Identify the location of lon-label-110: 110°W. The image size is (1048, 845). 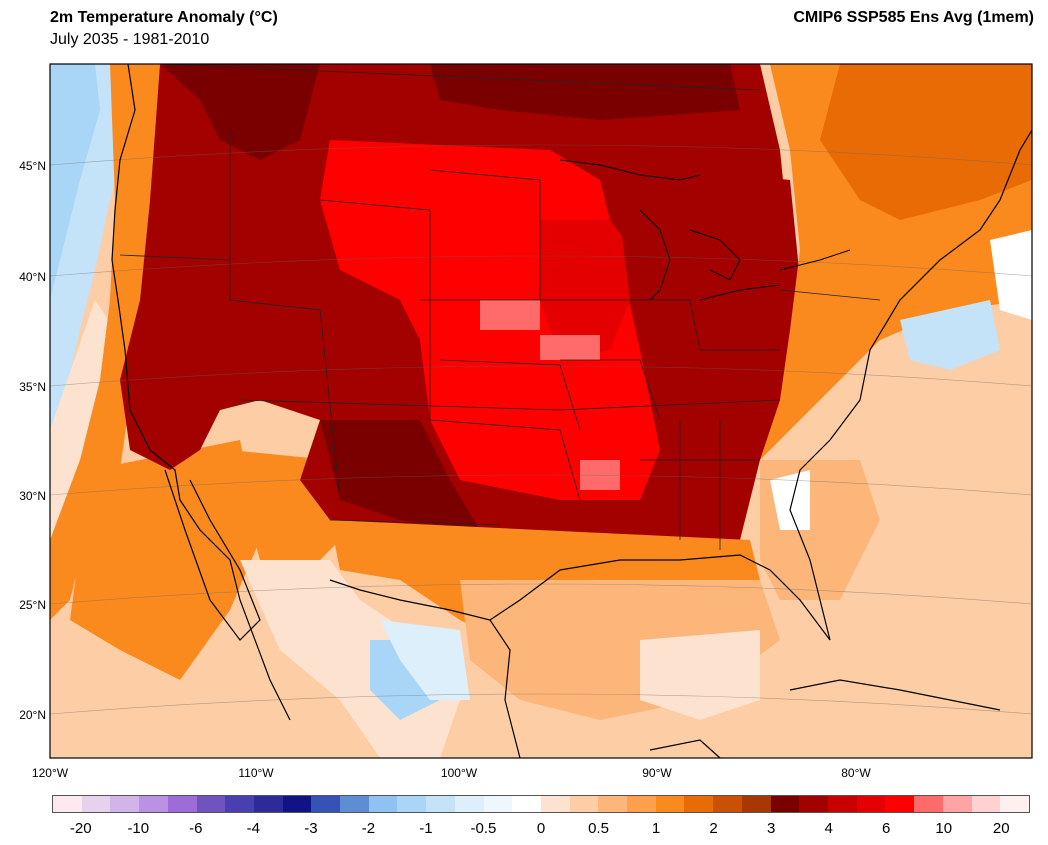
(256, 773).